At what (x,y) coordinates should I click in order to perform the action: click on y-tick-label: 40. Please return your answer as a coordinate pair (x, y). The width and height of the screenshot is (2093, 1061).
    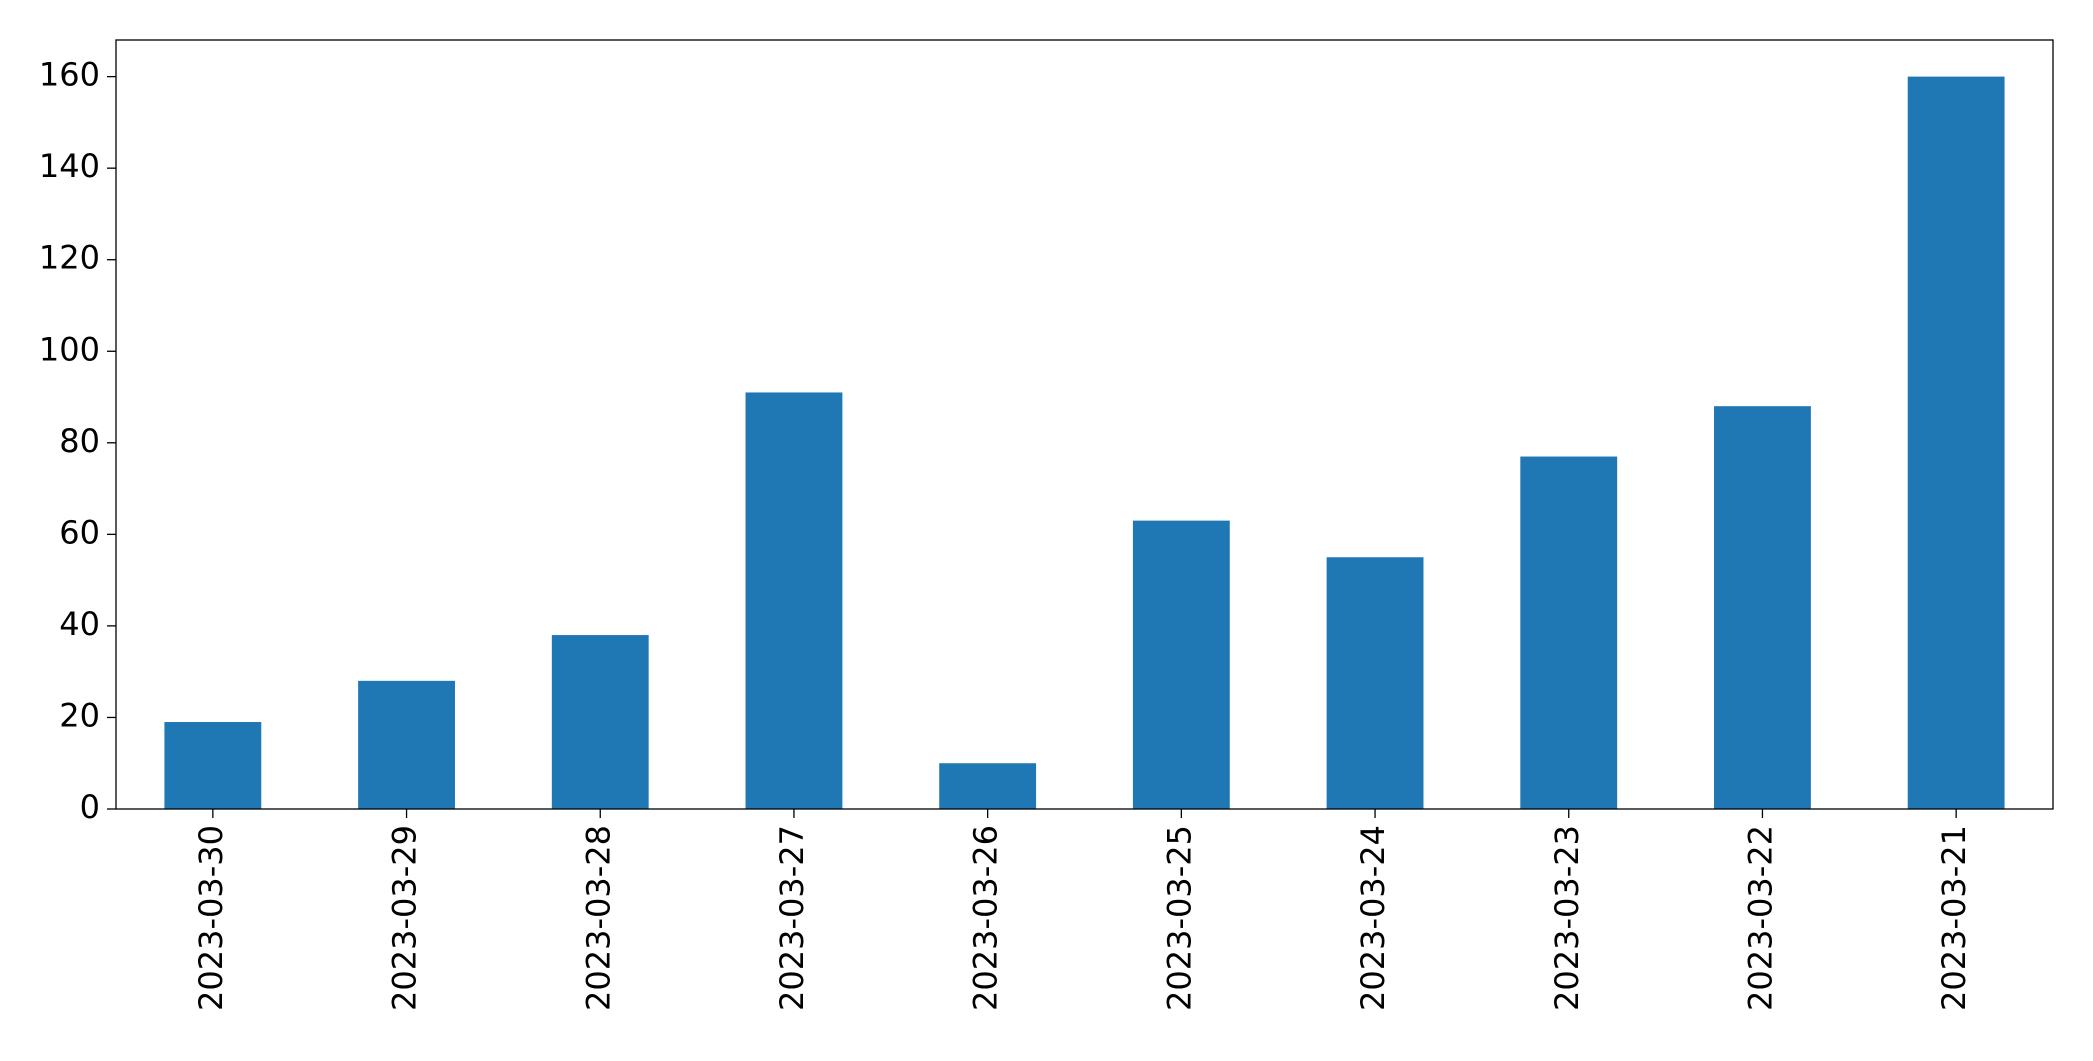
    Looking at the image, I should click on (79, 624).